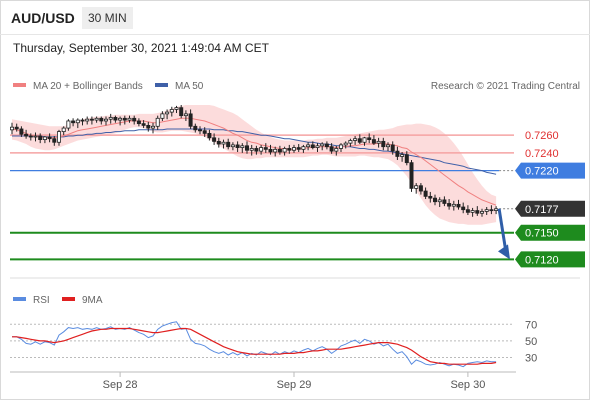 This screenshot has width=590, height=400. I want to click on rsi-ma-legend-swatch, so click(68, 299).